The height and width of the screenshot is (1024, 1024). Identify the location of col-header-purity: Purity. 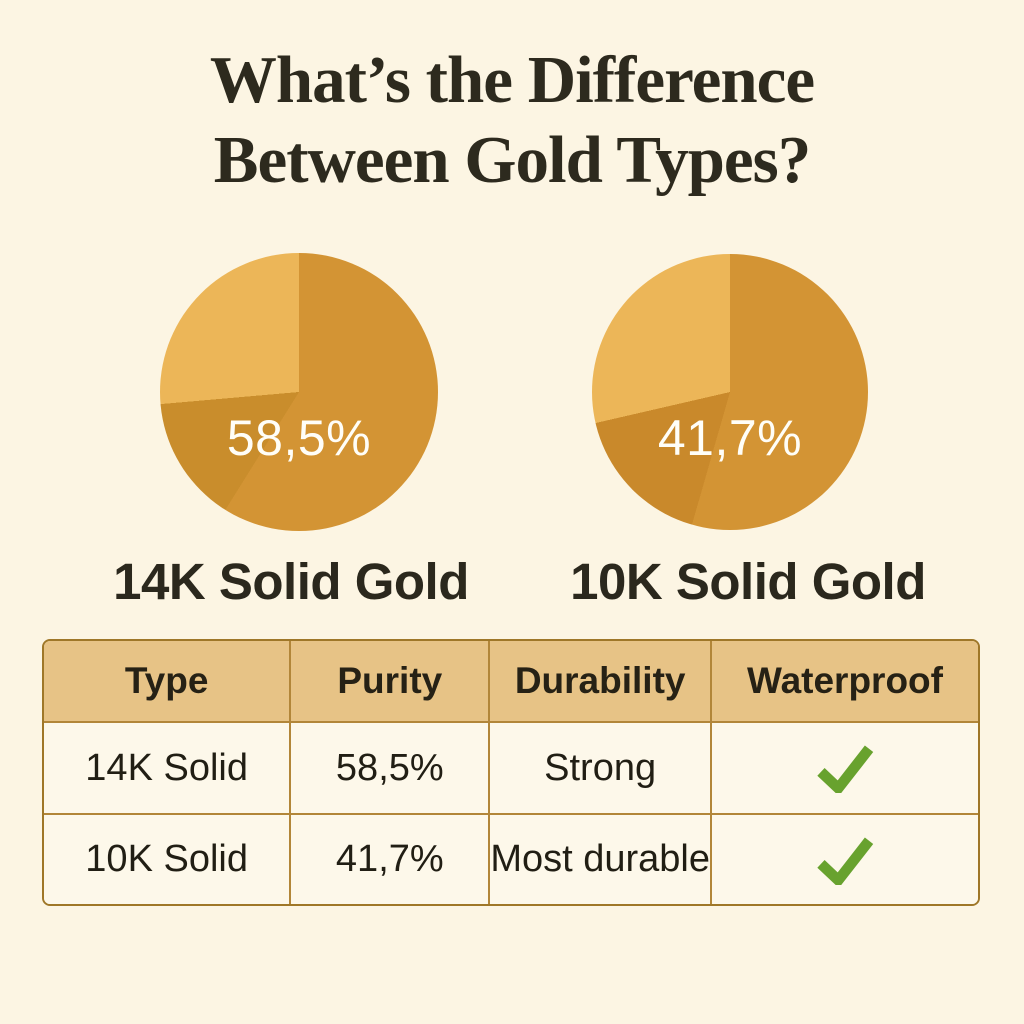
(391, 682).